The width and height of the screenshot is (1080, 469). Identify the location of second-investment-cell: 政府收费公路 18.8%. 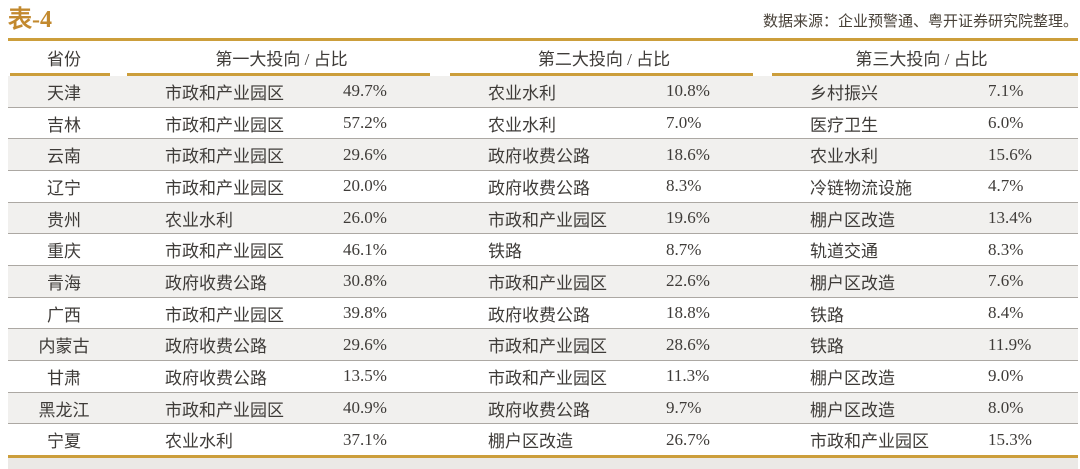
(604, 313).